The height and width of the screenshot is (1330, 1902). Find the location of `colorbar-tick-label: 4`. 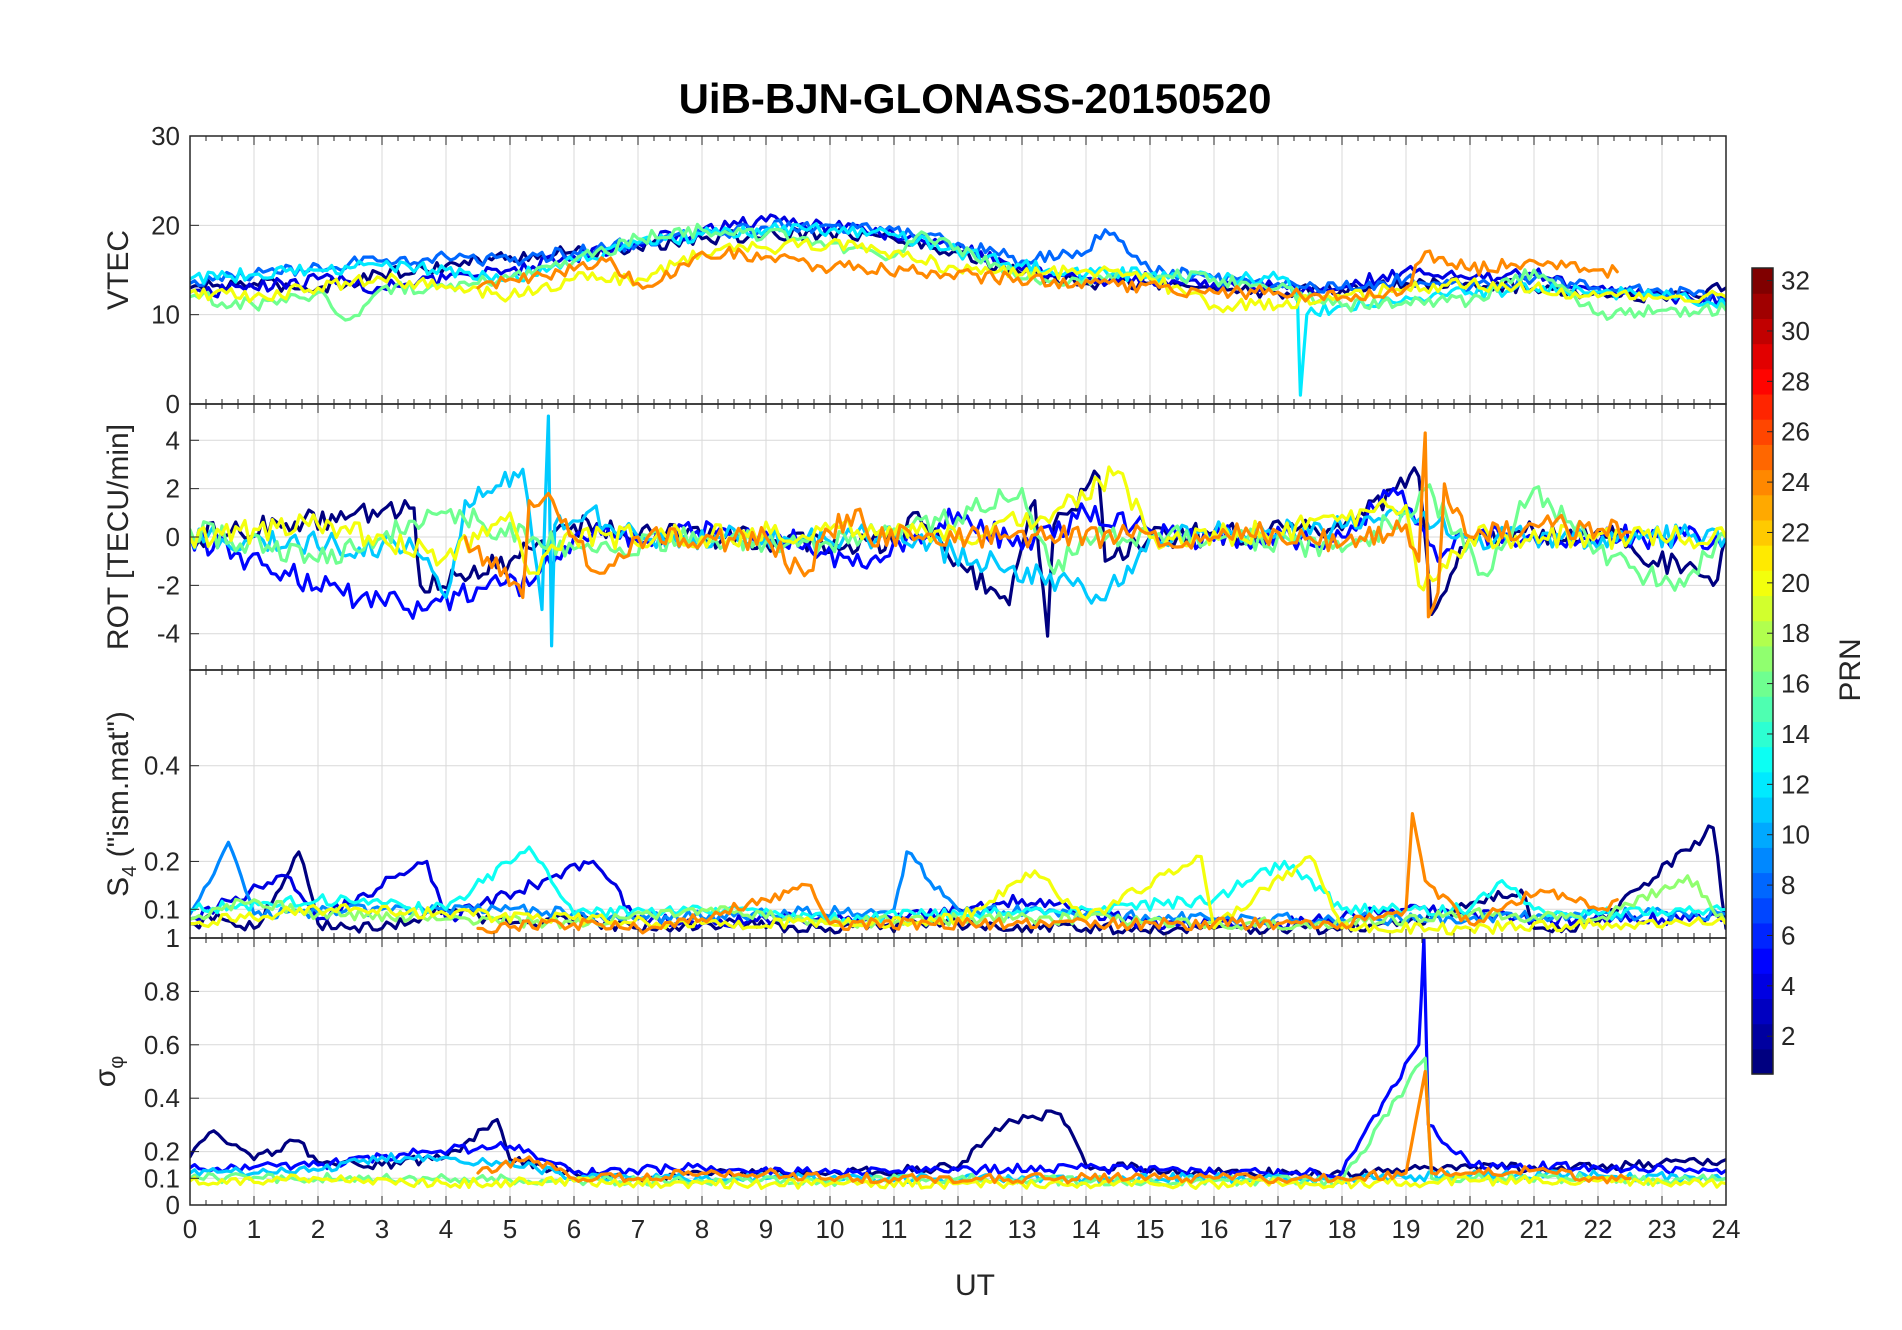

colorbar-tick-label: 4 is located at coordinates (1788, 986).